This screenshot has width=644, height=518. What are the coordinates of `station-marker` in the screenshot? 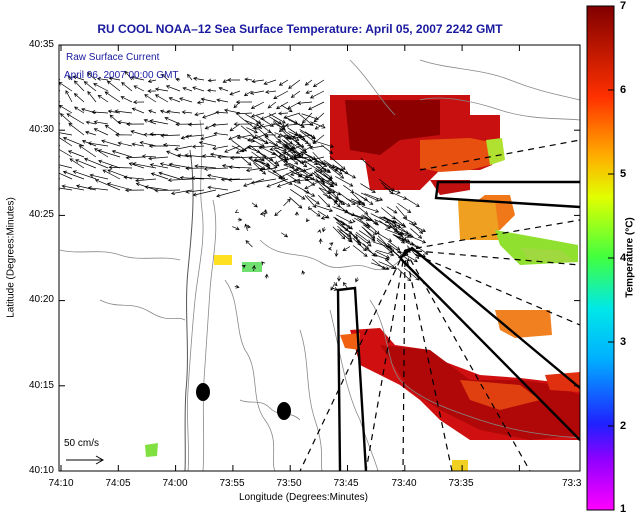 It's located at (284, 411).